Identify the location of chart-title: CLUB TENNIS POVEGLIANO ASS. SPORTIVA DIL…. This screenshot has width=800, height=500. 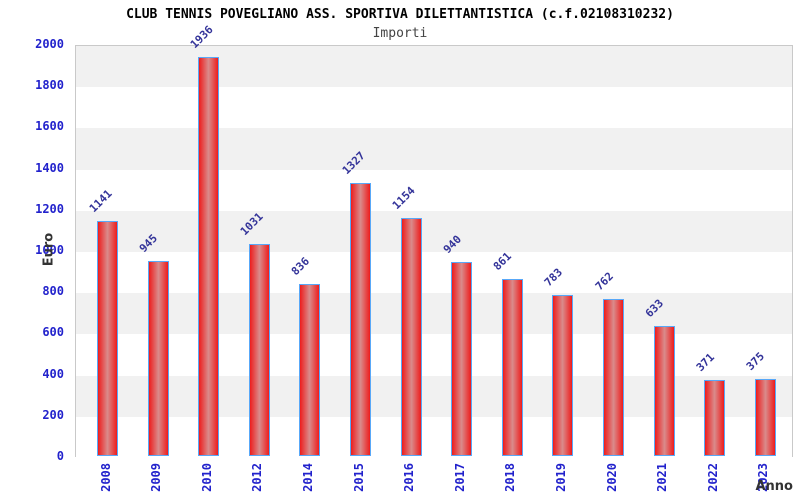
(400, 14).